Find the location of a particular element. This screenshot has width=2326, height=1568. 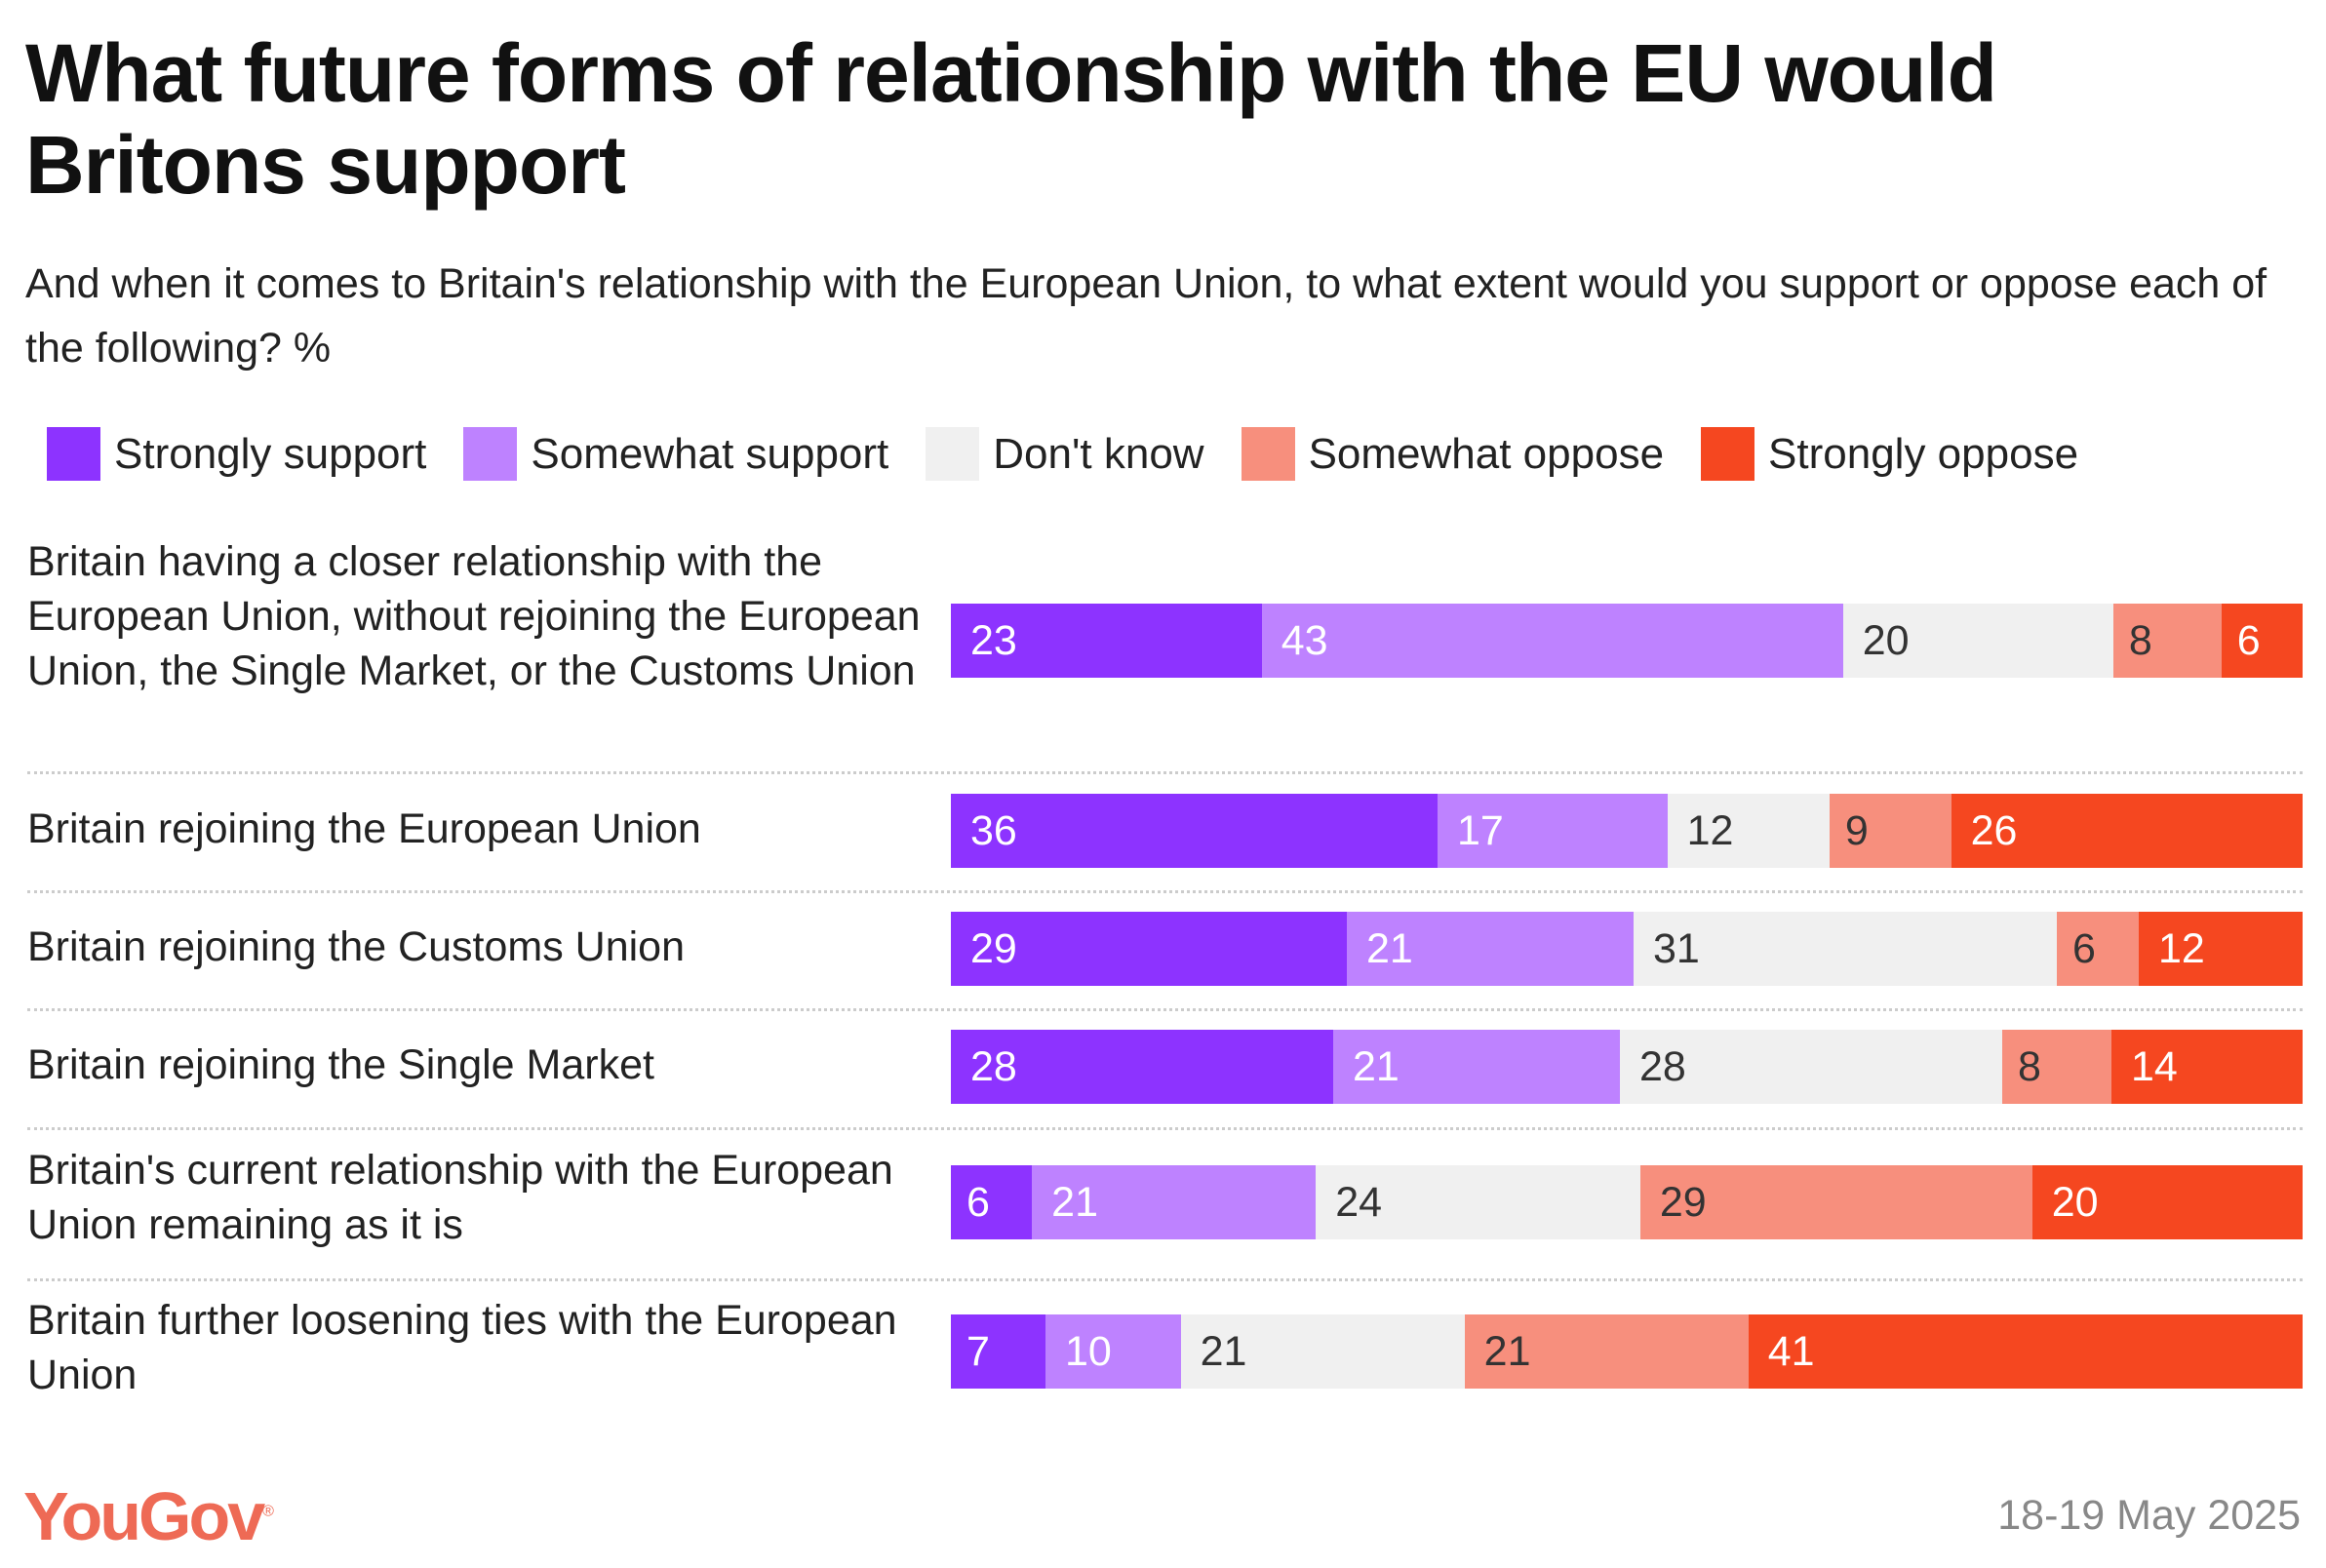

legend-item: Don't know is located at coordinates (1065, 454).